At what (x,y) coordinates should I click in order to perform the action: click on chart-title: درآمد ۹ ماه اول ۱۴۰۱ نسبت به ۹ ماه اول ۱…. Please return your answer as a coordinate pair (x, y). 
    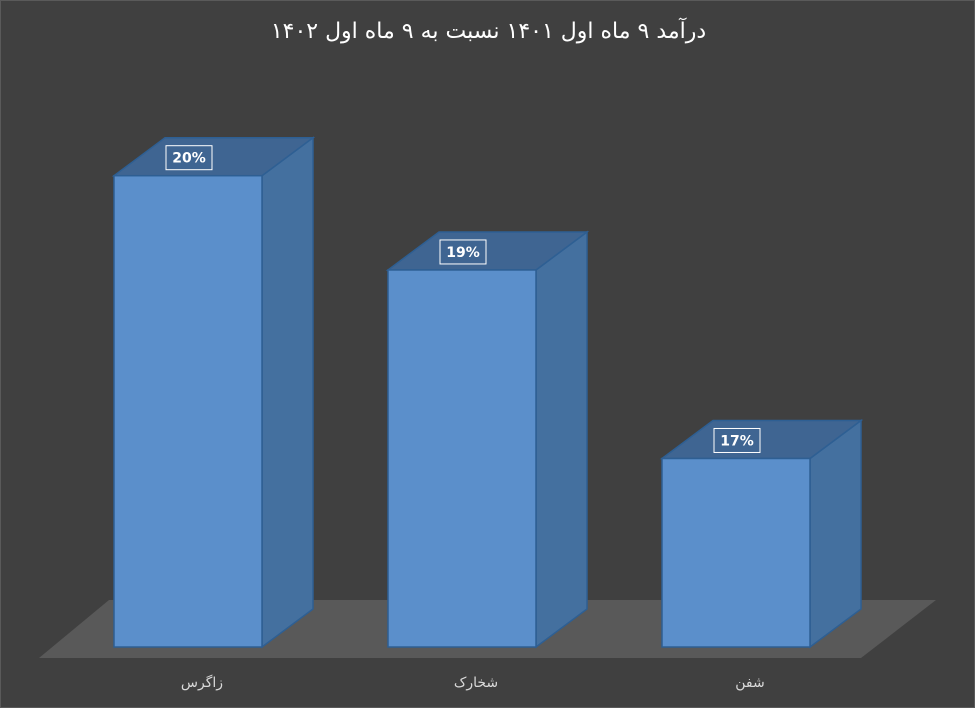
    Looking at the image, I should click on (488, 31).